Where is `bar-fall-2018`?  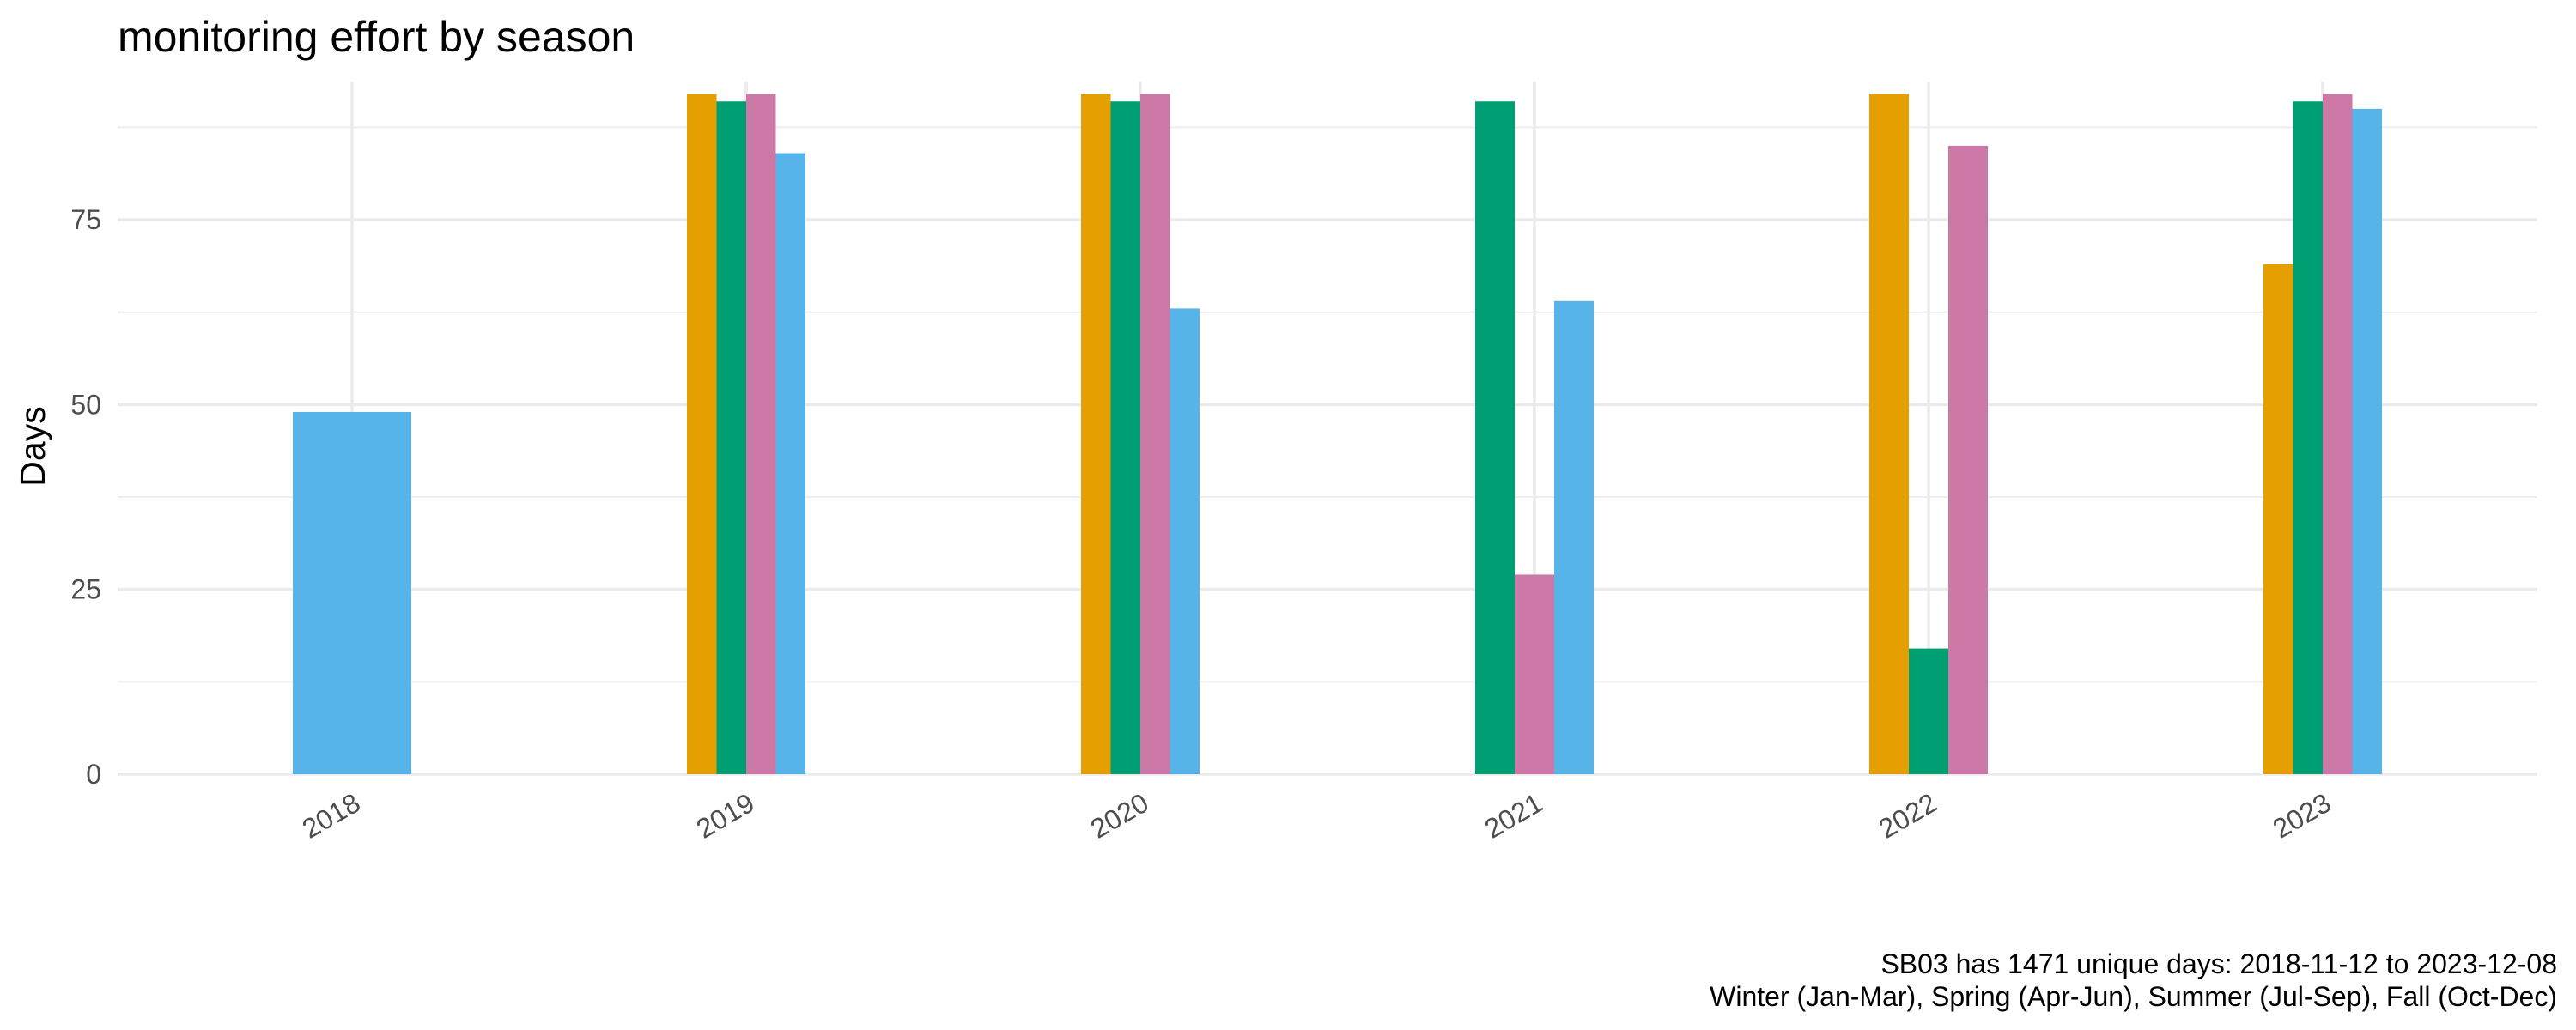
bar-fall-2018 is located at coordinates (352, 592).